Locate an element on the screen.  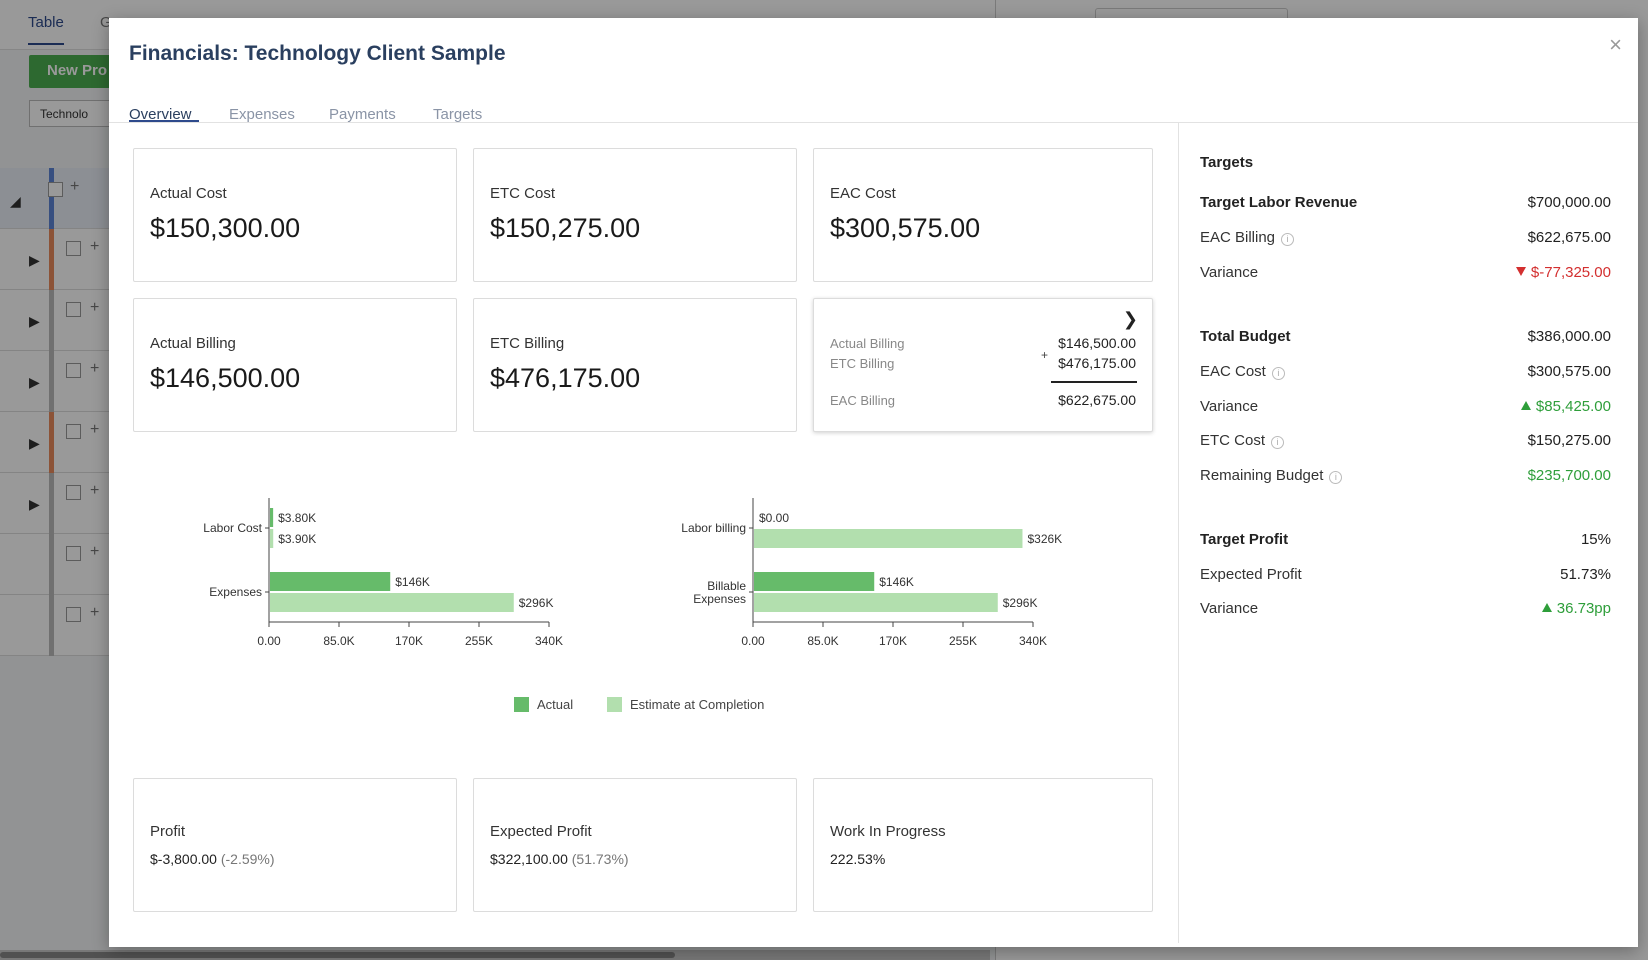
target-value-text: $386,000.00 is located at coordinates (1569, 336).